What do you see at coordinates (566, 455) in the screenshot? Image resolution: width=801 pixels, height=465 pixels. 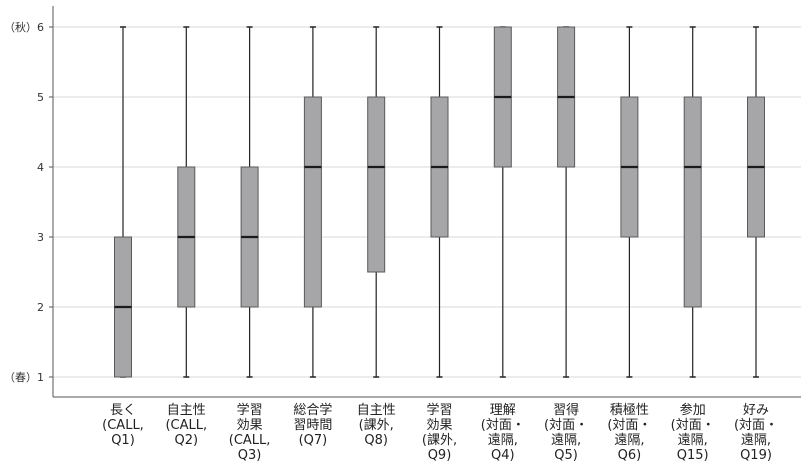 I see `x-category-label-line: Q5)` at bounding box center [566, 455].